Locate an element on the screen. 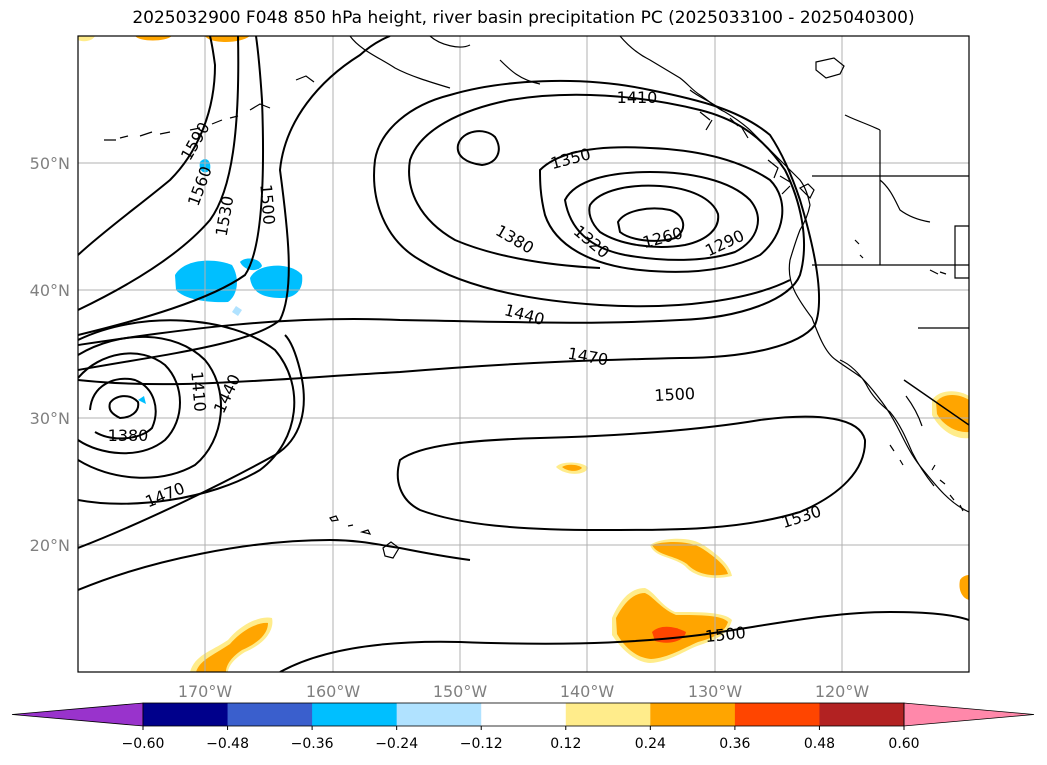 The width and height of the screenshot is (1047, 765). lon-label: 170°W is located at coordinates (205, 691).